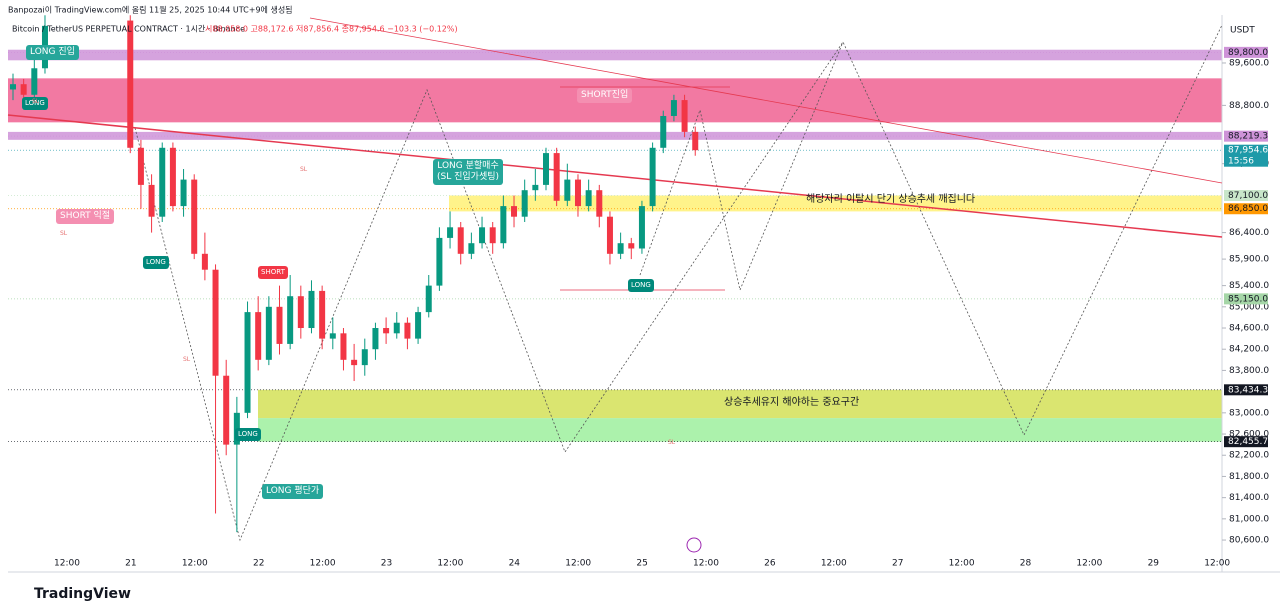  What do you see at coordinates (1249, 435) in the screenshot?
I see `y-tick-label: 82,600.0` at bounding box center [1249, 435].